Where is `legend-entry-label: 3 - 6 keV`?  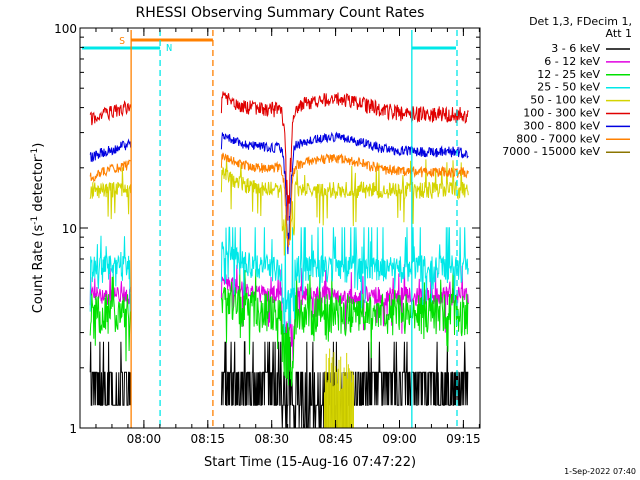 legend-entry-label: 3 - 6 keV is located at coordinates (575, 48).